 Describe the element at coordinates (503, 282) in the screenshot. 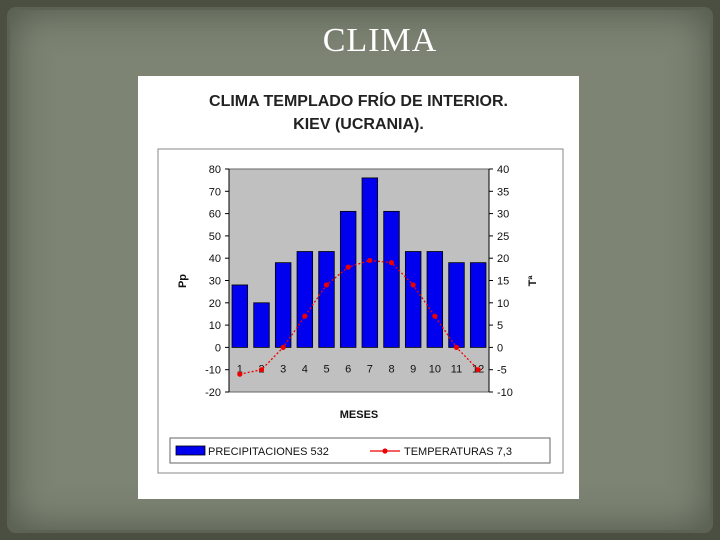

I see `right-tick-label: 15` at that location.